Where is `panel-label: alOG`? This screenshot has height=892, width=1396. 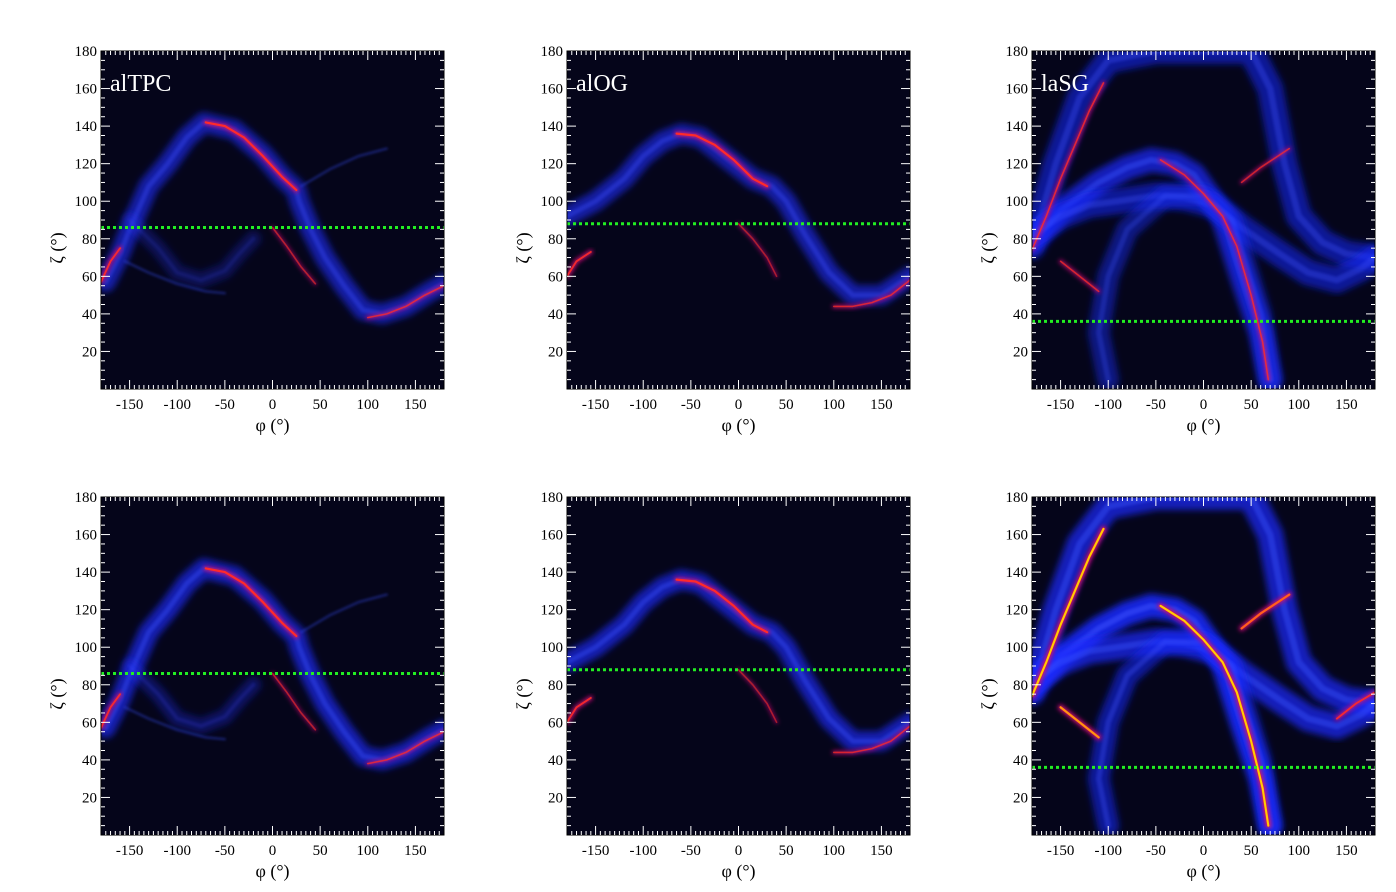
panel-label: alOG is located at coordinates (602, 84).